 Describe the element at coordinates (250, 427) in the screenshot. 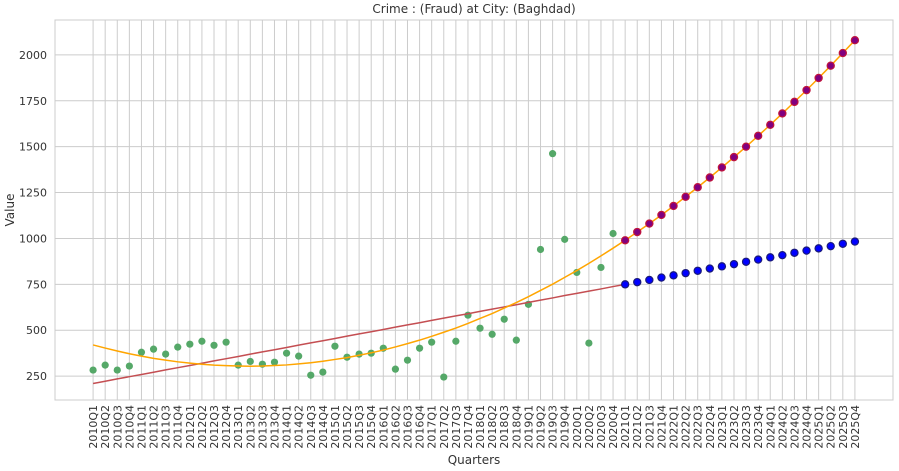

I see `x-tick-label: 2013Q2` at that location.